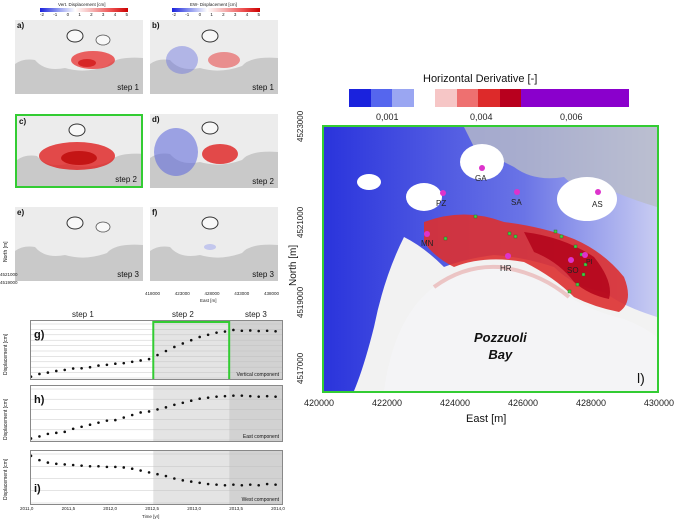 The height and width of the screenshot is (522, 680). Describe the element at coordinates (187, 14) in the screenshot. I see `tick: -1` at that location.